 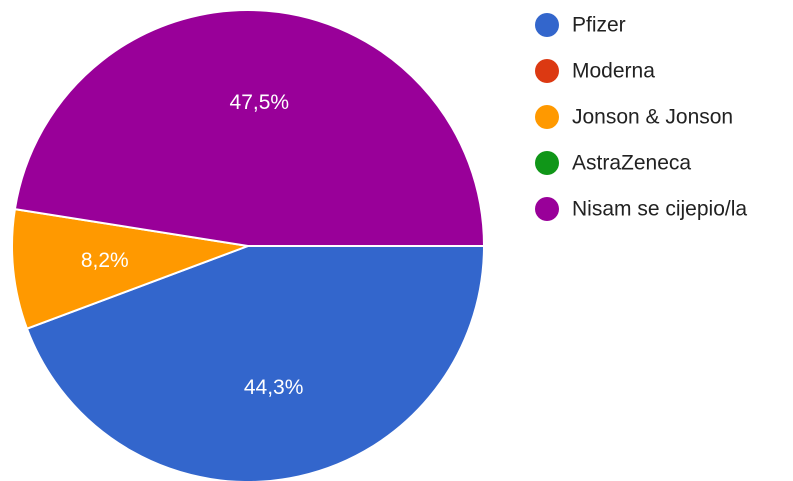 I want to click on legend-swatch-jonson-and-jonson, so click(x=547, y=117).